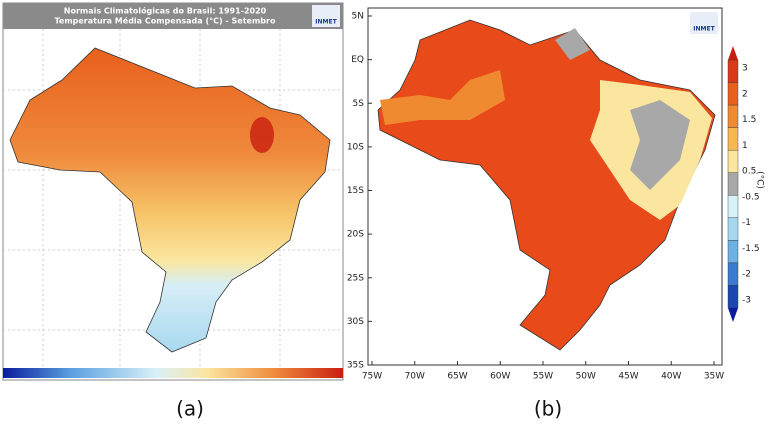  Describe the element at coordinates (749, 172) in the screenshot. I see `colorbar-label: 0.5` at that location.